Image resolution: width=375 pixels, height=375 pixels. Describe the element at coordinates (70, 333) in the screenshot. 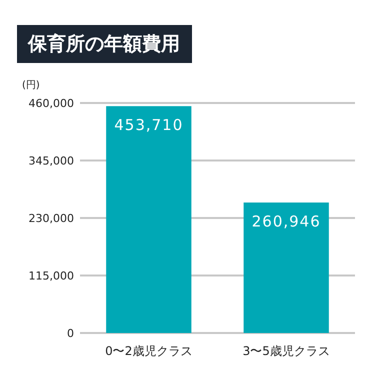

I see `y-tick-label: 0` at that location.